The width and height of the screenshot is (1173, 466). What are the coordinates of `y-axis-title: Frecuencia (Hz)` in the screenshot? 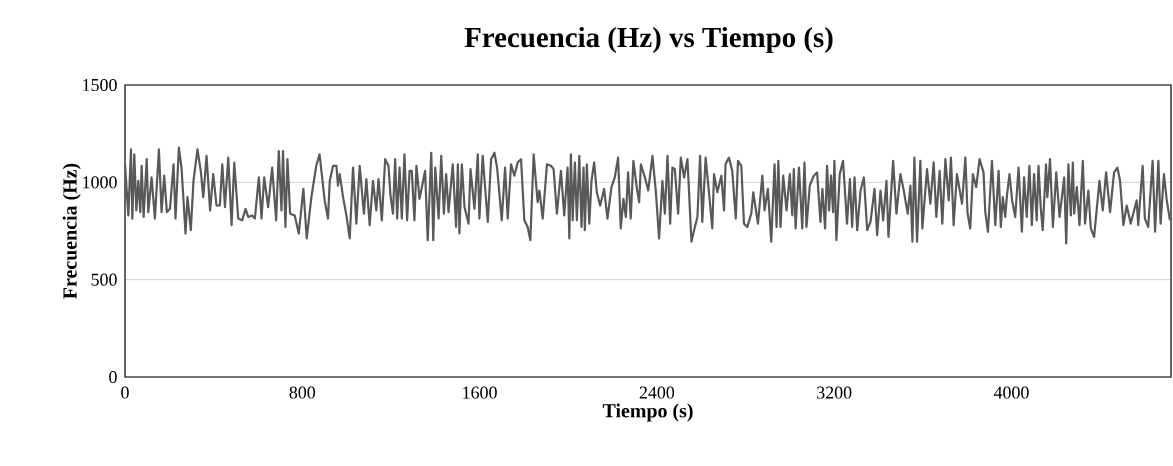 It's located at (71, 231).